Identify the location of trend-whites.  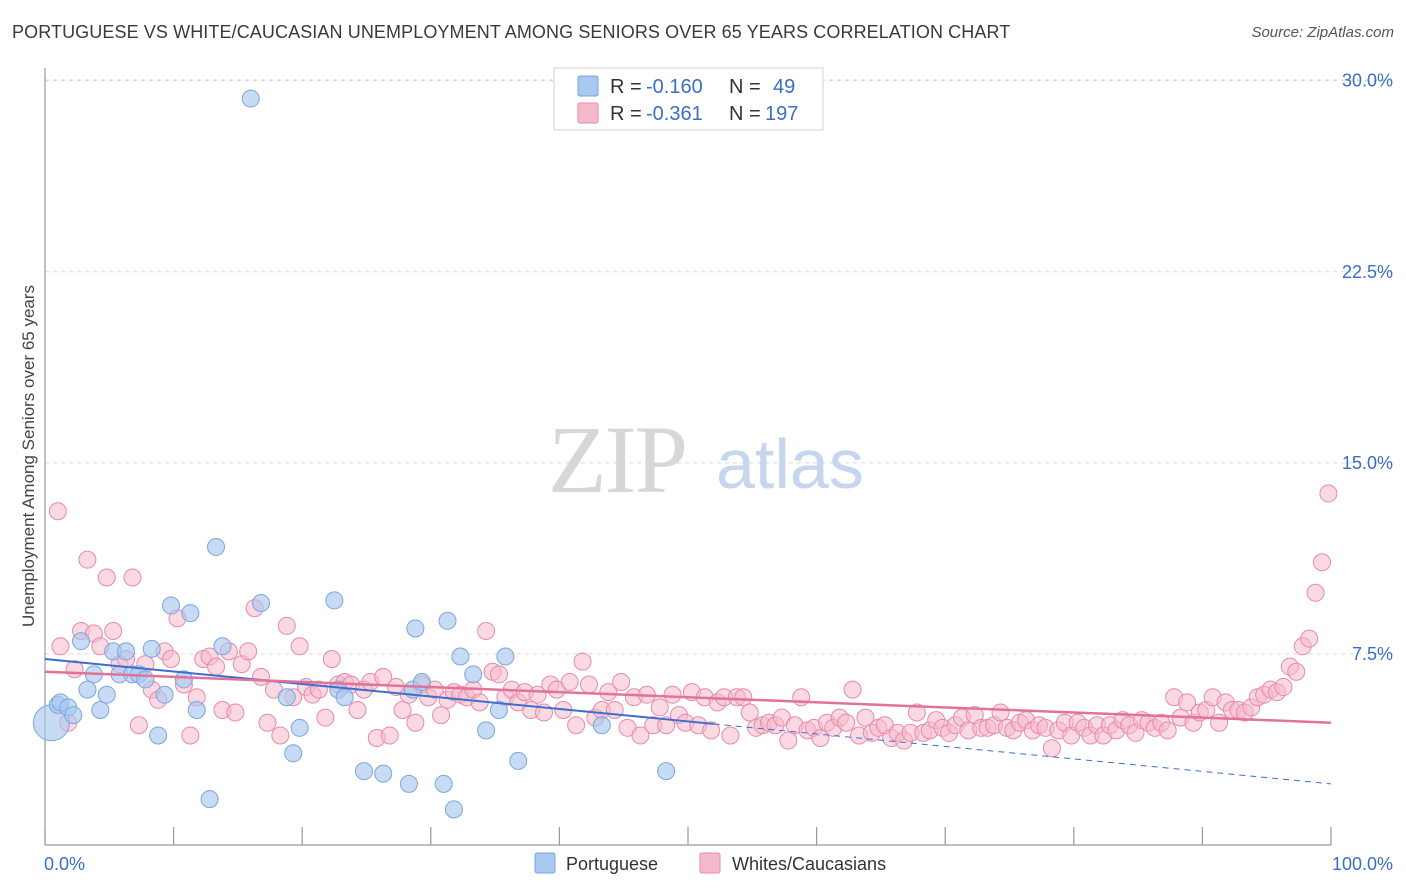
(688, 697).